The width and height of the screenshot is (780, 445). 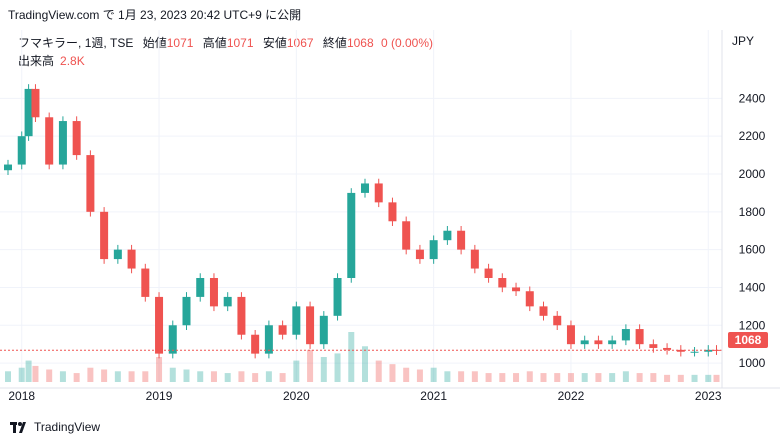 I want to click on y-tick-label: 1600, so click(x=752, y=250).